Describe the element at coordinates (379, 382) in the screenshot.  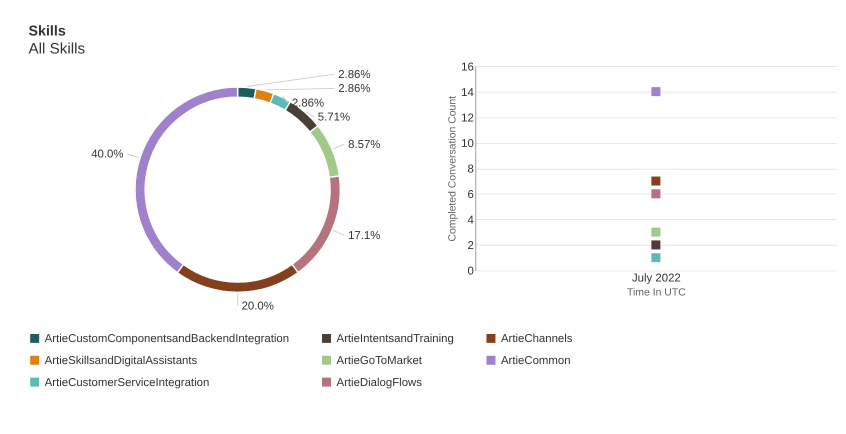
I see `legend-label: ArtieDialogFlows` at that location.